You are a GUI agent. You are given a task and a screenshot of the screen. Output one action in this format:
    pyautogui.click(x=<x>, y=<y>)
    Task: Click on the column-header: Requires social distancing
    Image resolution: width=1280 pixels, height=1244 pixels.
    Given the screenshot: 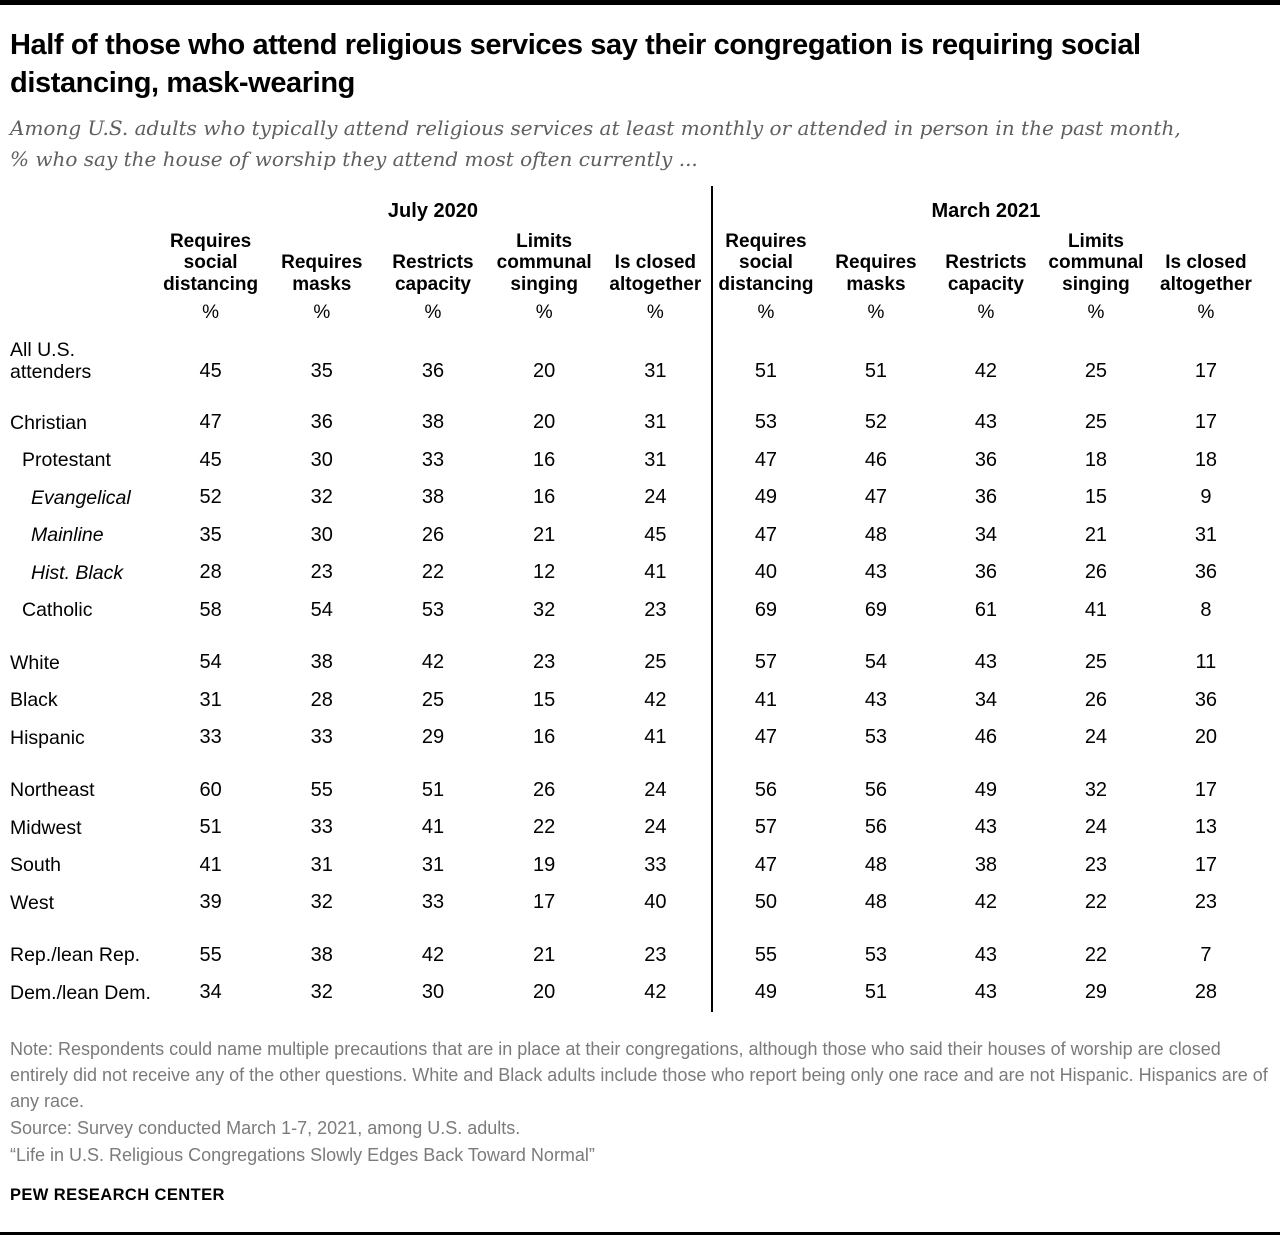 What is the action you would take?
    pyautogui.click(x=766, y=262)
    